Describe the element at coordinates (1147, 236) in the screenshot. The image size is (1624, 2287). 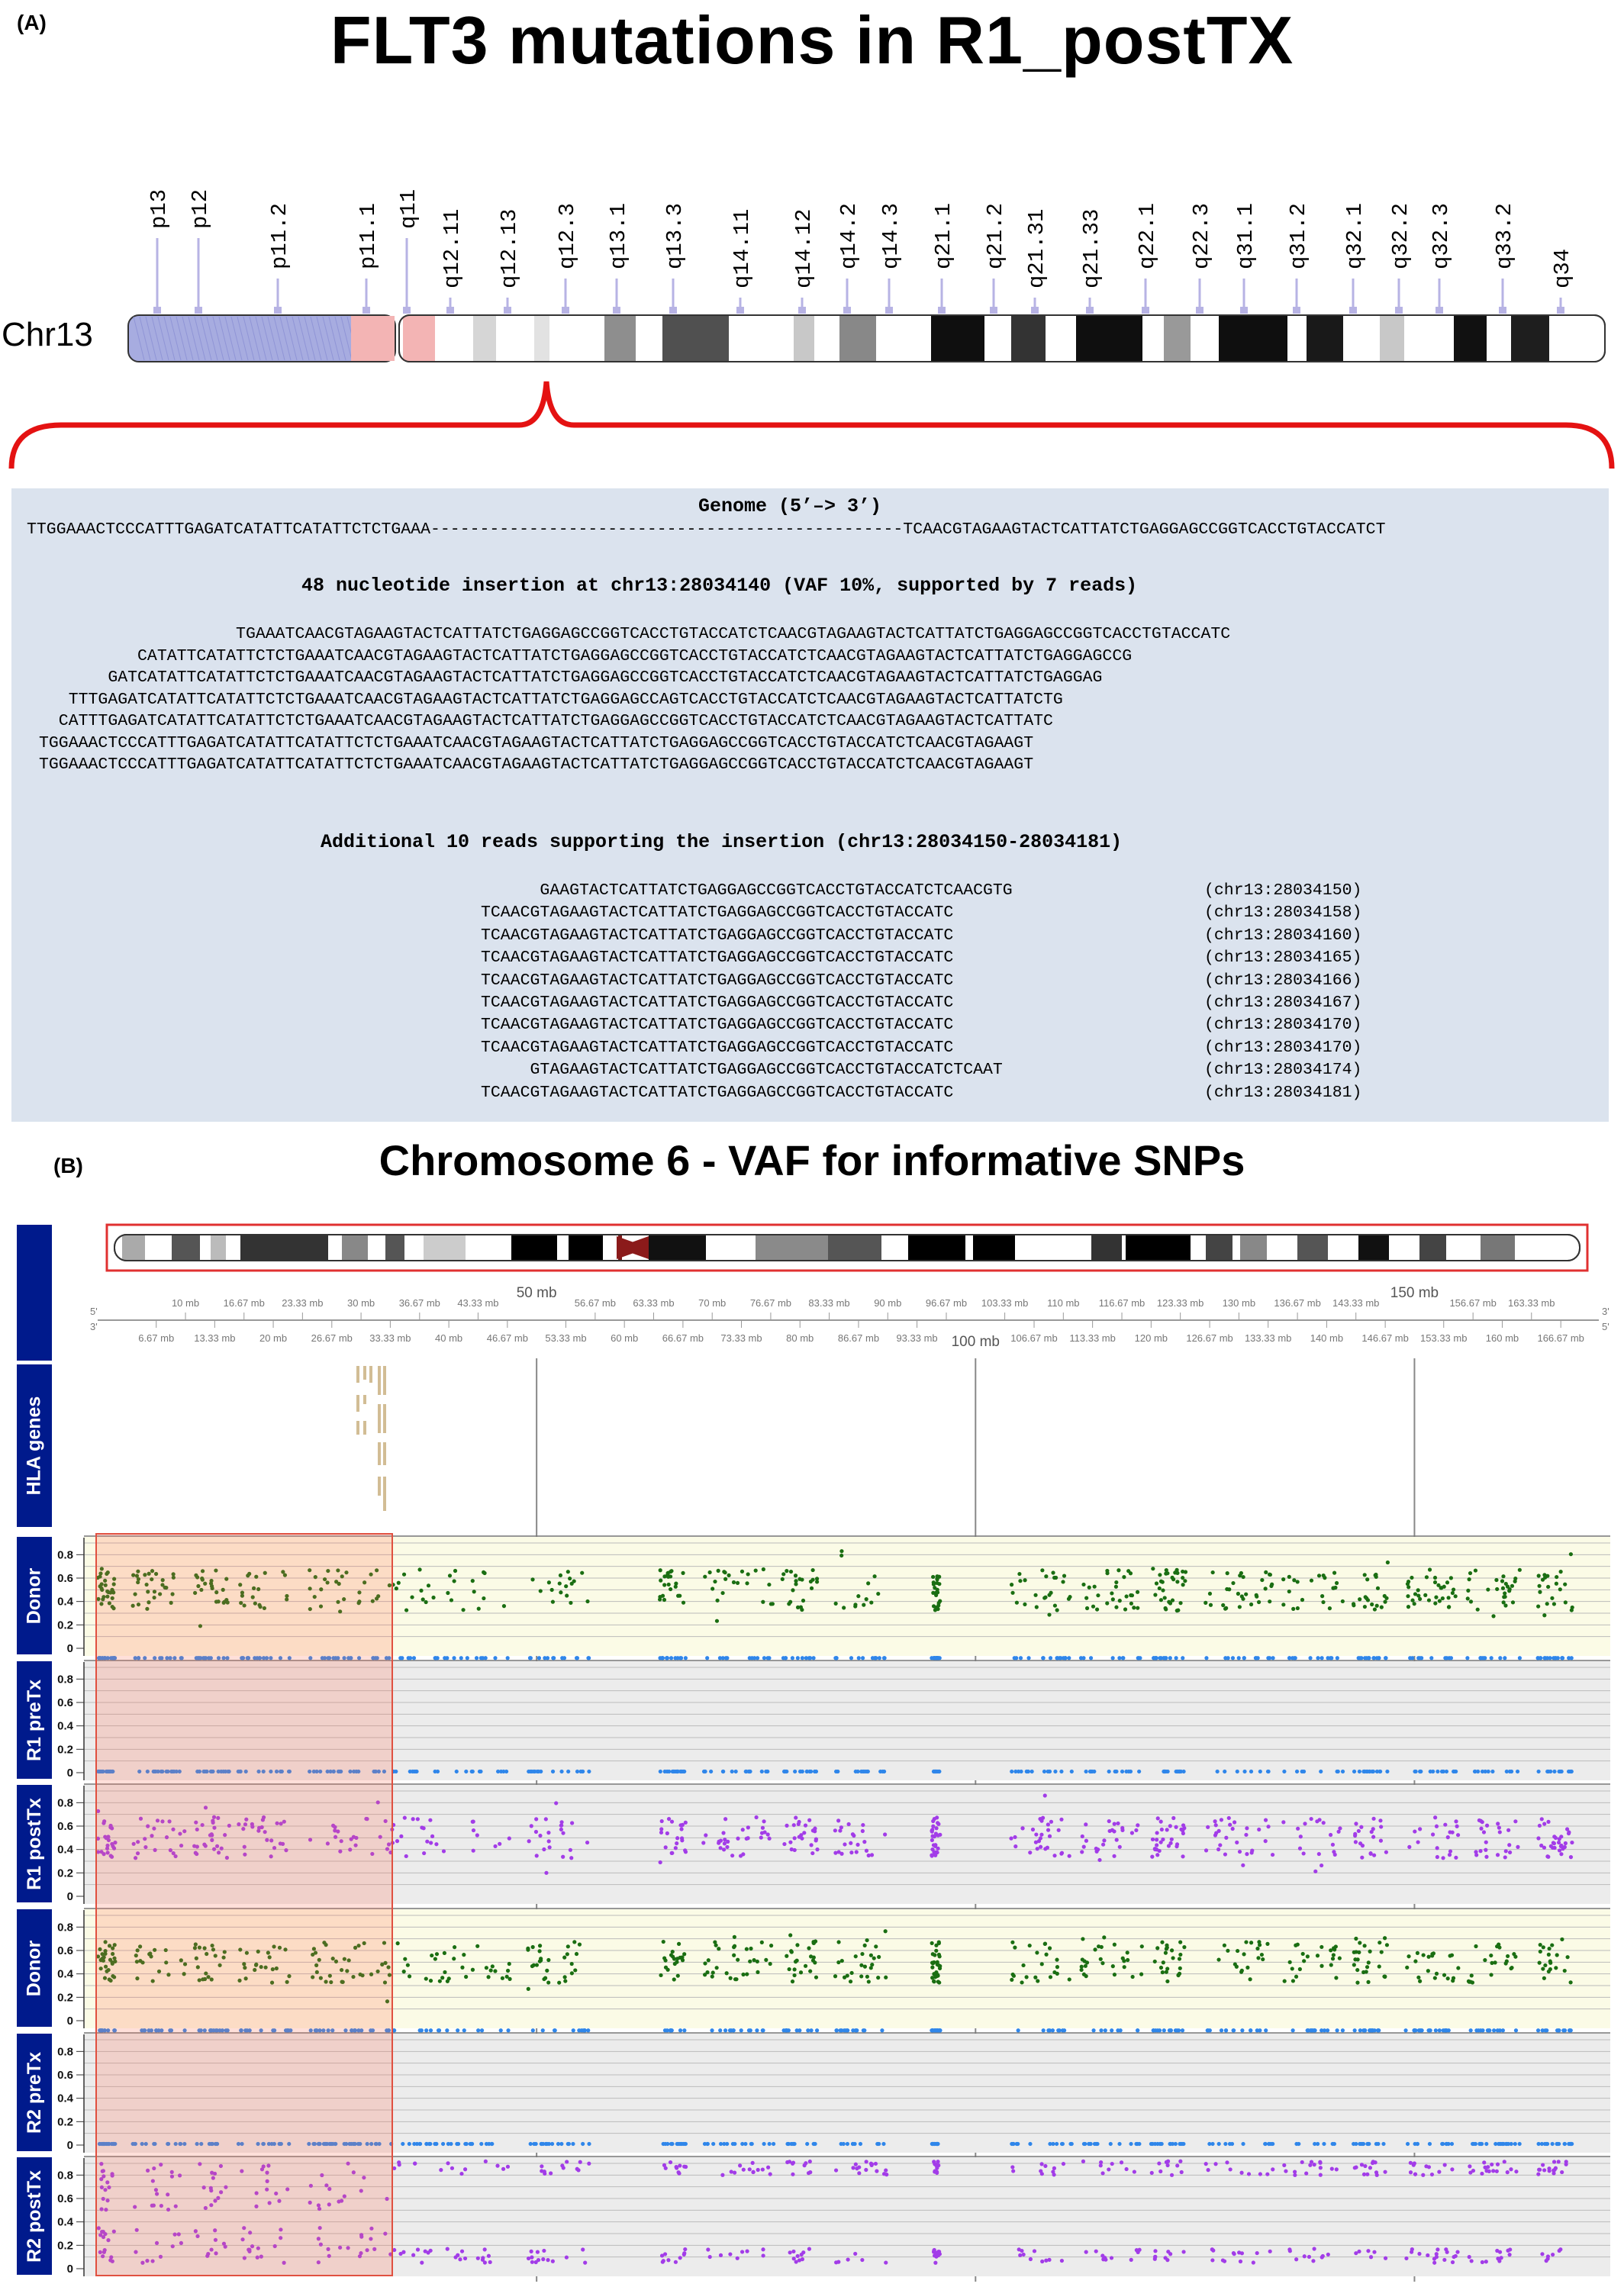
I see `band-label: q22.1` at that location.